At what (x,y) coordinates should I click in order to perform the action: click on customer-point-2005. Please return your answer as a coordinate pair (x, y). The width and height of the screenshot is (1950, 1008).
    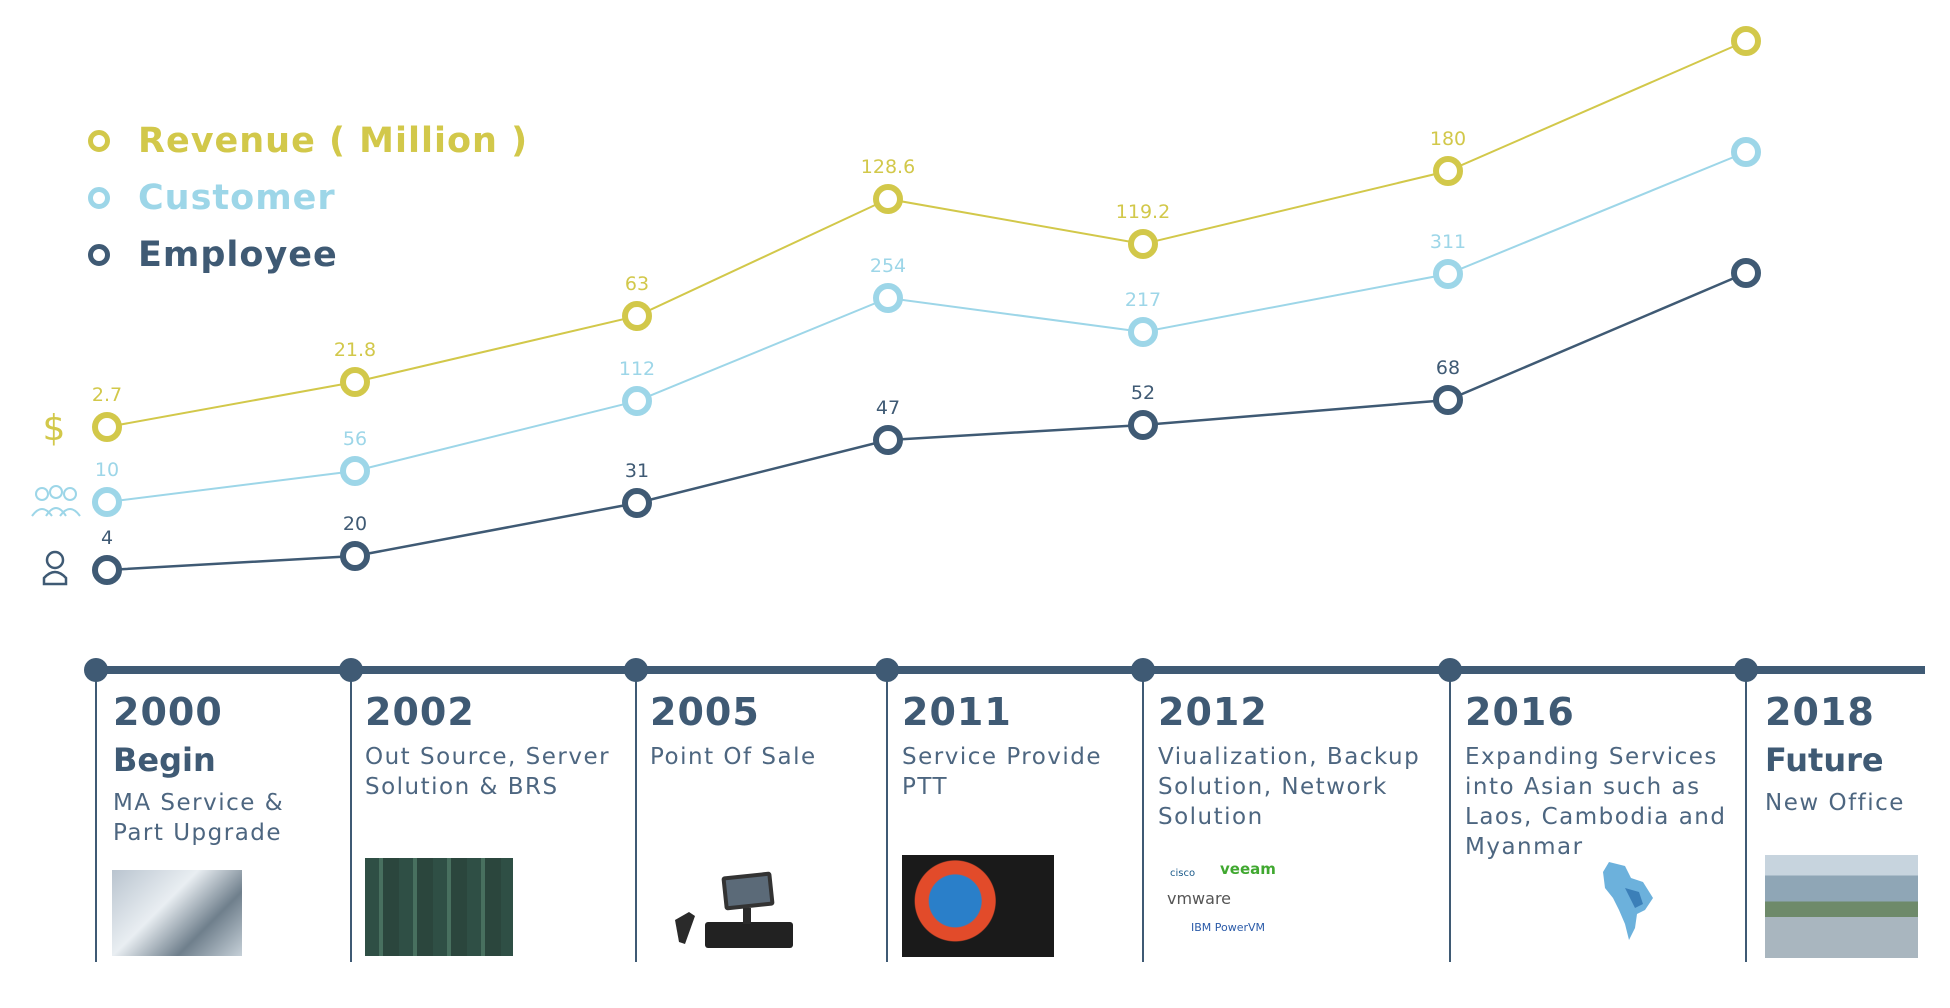
    Looking at the image, I should click on (637, 401).